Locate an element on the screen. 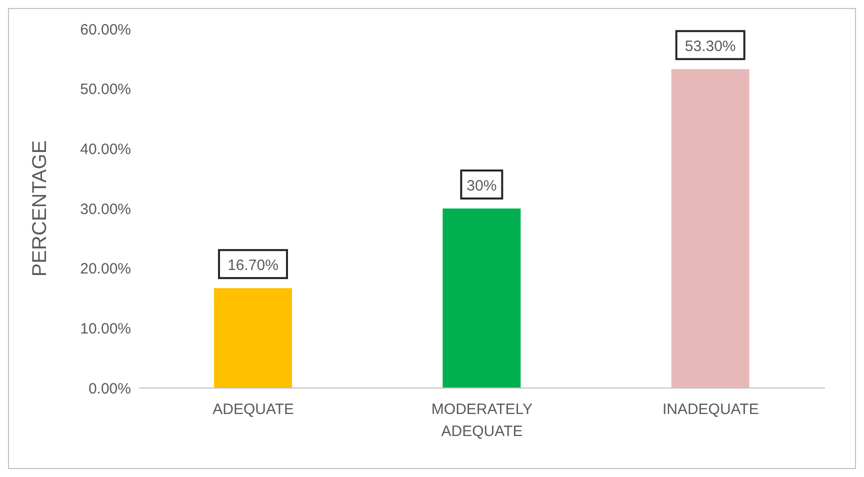  data-label: 30% is located at coordinates (481, 186).